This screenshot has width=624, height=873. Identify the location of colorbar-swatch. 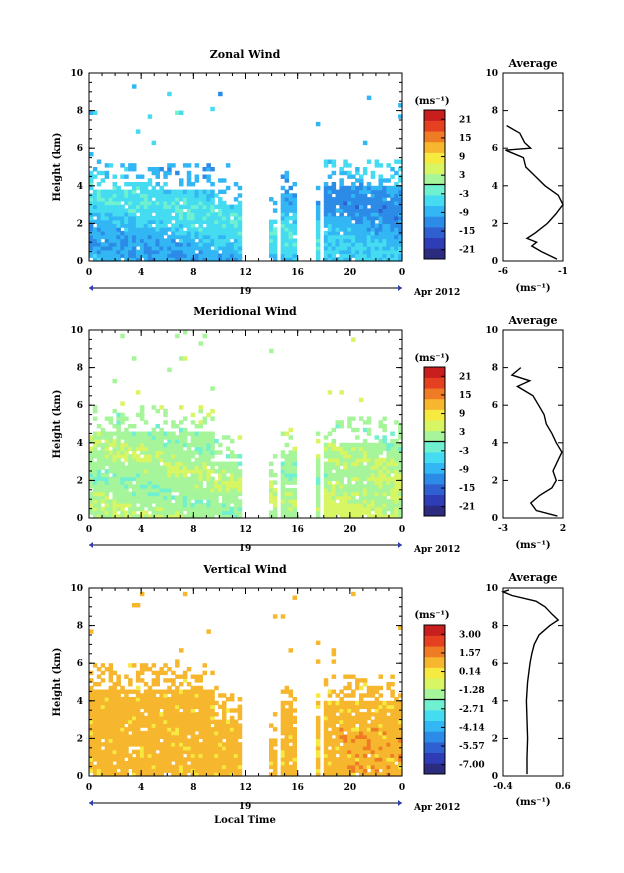
(434, 169).